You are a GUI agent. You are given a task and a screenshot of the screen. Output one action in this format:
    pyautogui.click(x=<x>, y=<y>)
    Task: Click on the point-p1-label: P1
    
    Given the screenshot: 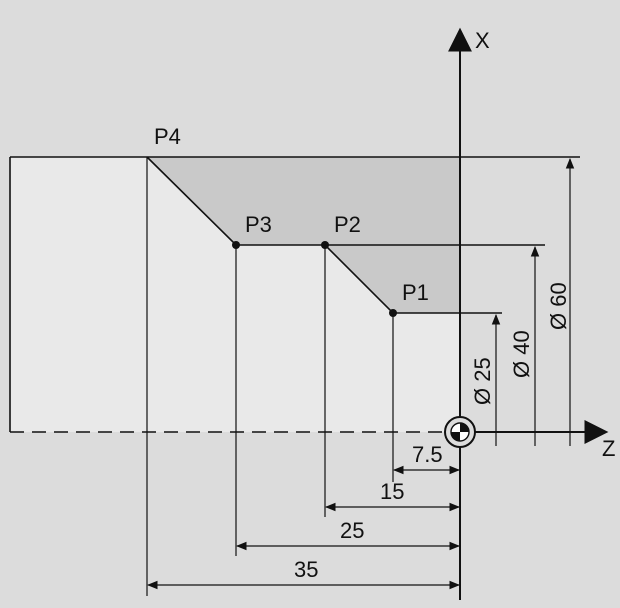 What is the action you would take?
    pyautogui.click(x=415, y=292)
    